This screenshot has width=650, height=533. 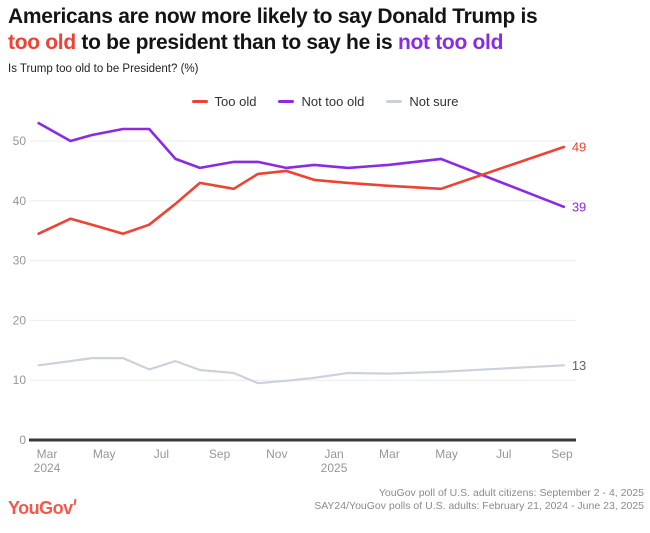 I want to click on legend-item-not-sure: Not sure, so click(x=422, y=101).